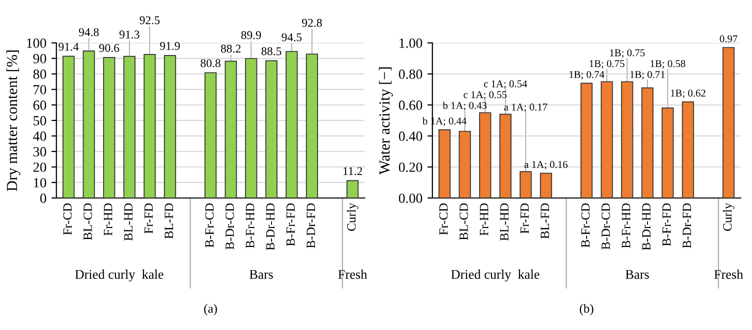 Image resolution: width=752 pixels, height=330 pixels. What do you see at coordinates (39, 59) in the screenshot?
I see `y-tick-label: 90` at bounding box center [39, 59].